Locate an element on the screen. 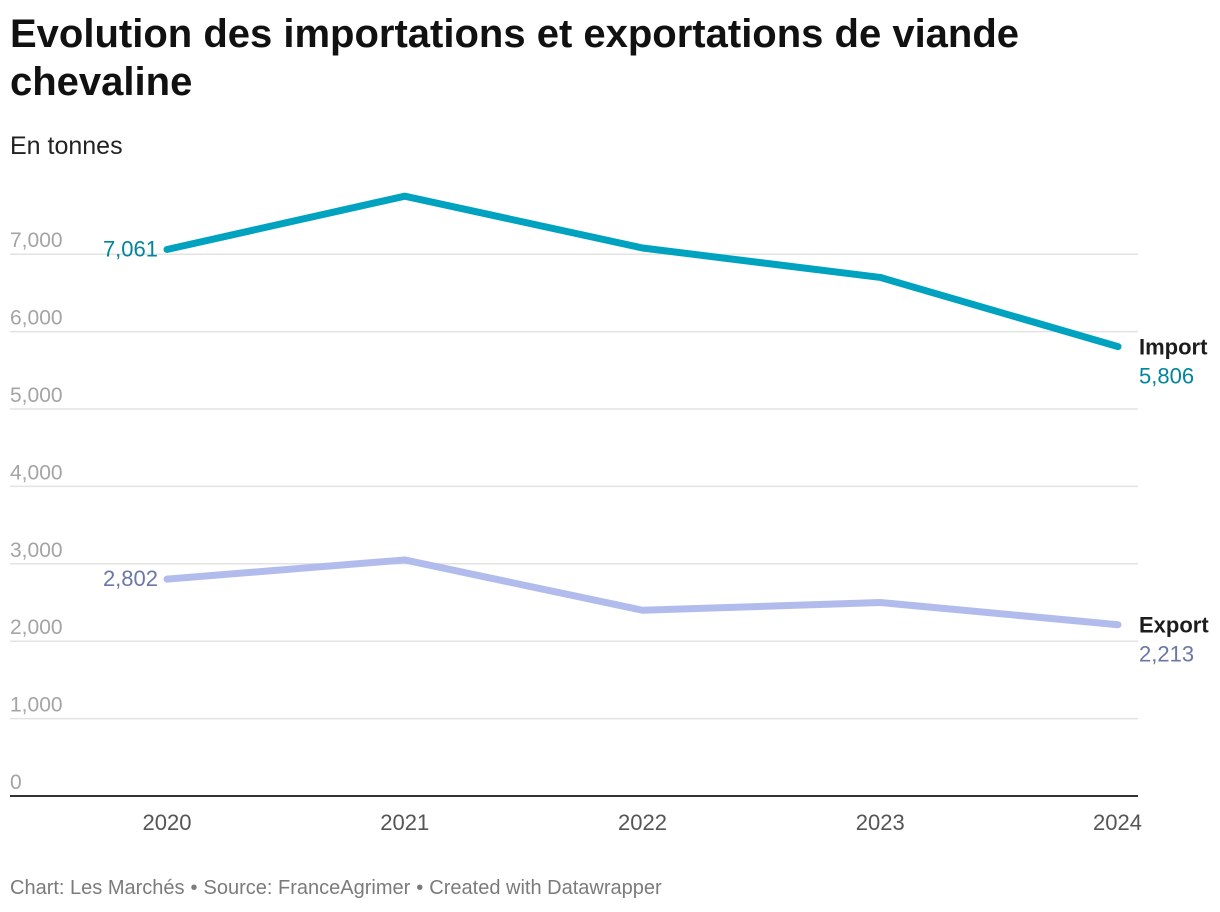 The width and height of the screenshot is (1220, 912). start-value-label-export: 2,802 is located at coordinates (130, 578).